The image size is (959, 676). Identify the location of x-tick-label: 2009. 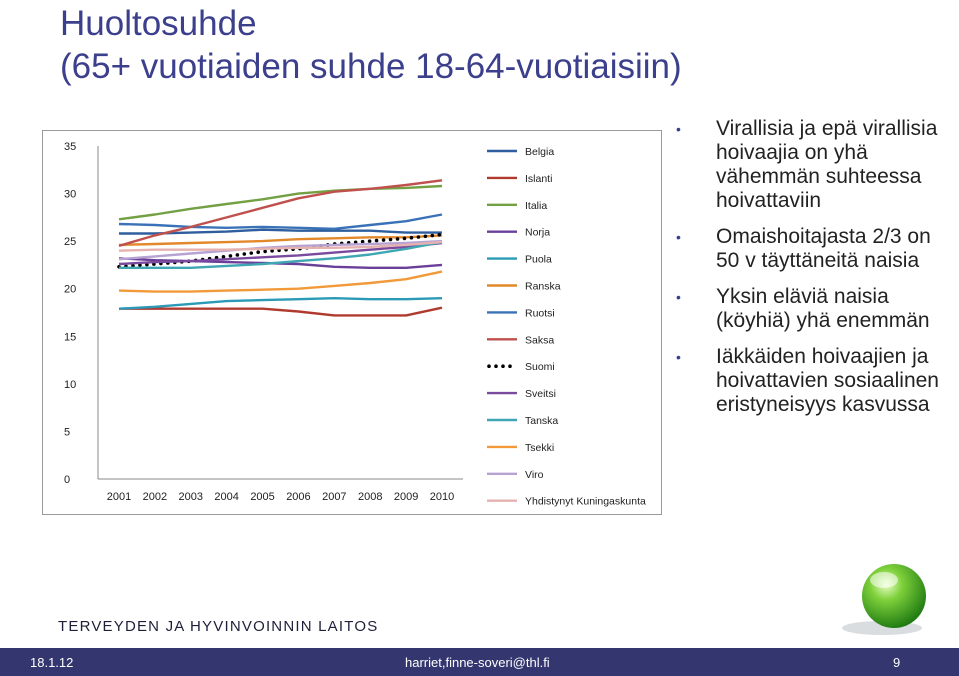
(406, 497).